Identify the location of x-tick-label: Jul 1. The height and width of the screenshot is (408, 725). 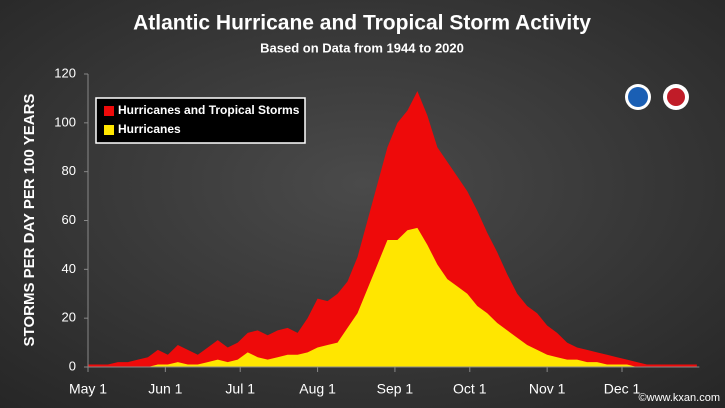
(240, 389).